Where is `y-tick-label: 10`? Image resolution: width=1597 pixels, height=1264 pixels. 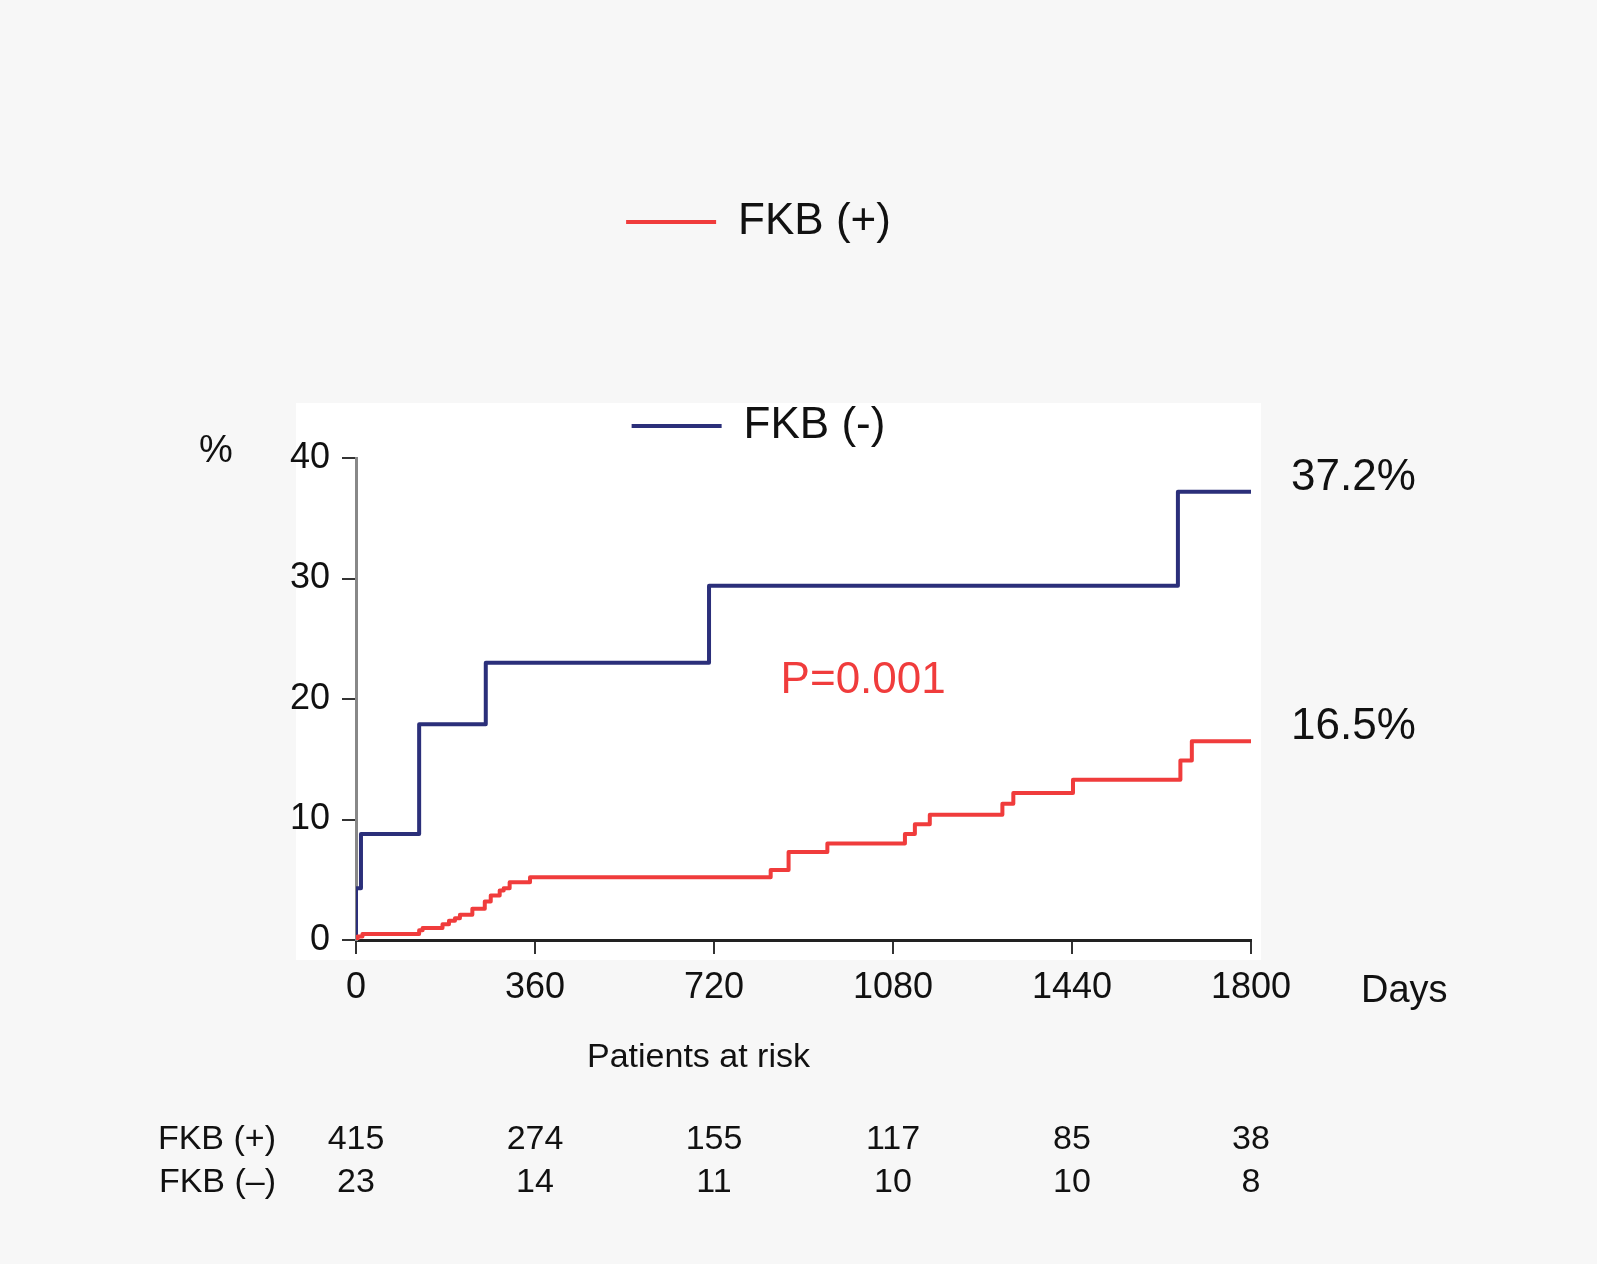 y-tick-label: 10 is located at coordinates (309, 817).